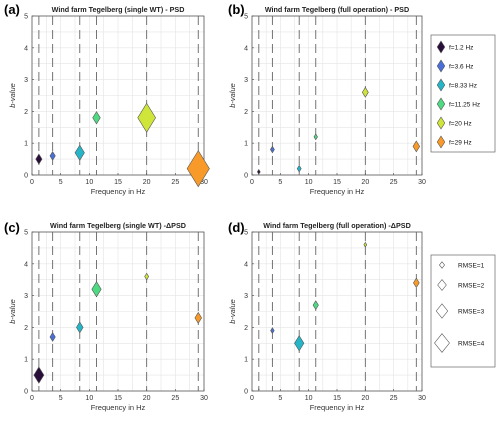 This screenshot has width=500, height=422. What do you see at coordinates (118, 225) in the screenshot?
I see `chart-title: Wind farm Tegelberg (single WT) -ΔPSD` at bounding box center [118, 225].